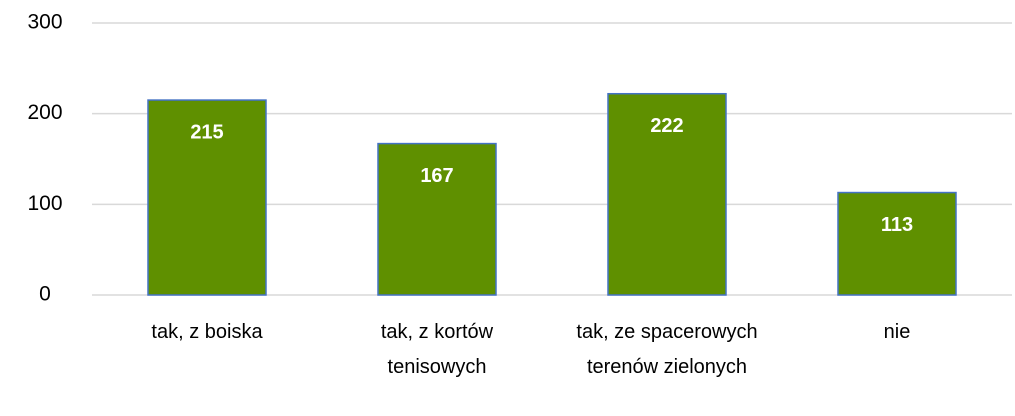  I want to click on x-tick-label: tak, ze spacerowych terenów zielonych, so click(667, 349).